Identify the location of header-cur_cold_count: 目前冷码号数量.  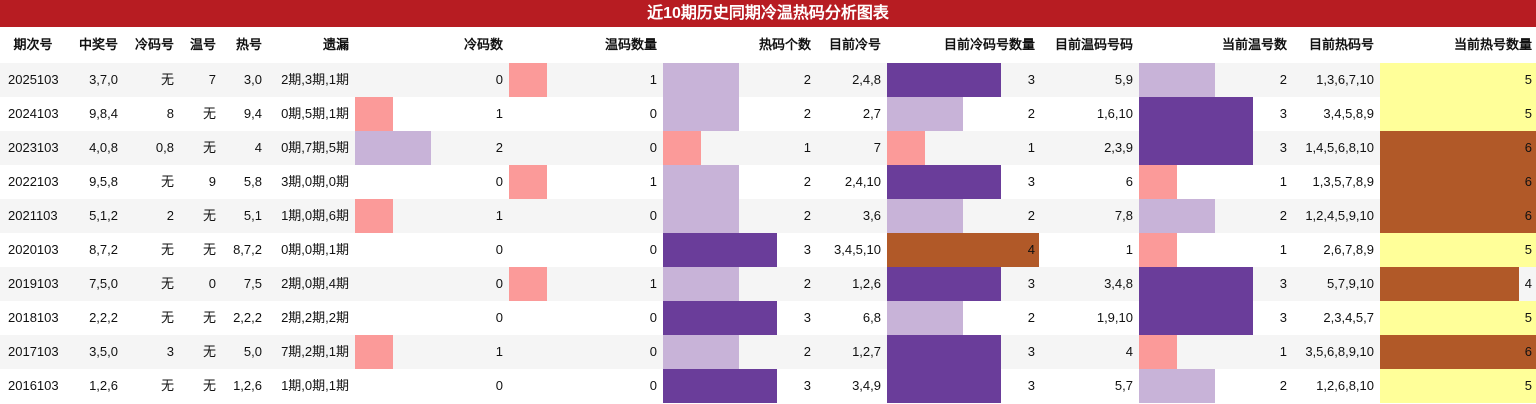
(989, 44).